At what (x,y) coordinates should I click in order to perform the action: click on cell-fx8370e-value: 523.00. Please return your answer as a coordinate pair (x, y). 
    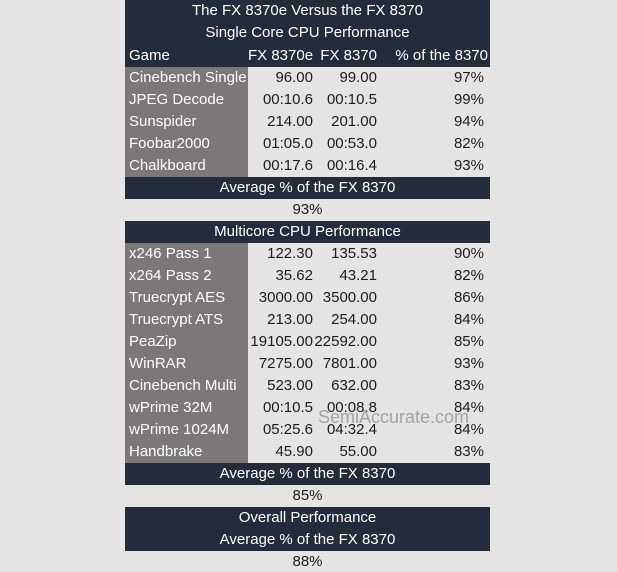
    Looking at the image, I should click on (290, 385).